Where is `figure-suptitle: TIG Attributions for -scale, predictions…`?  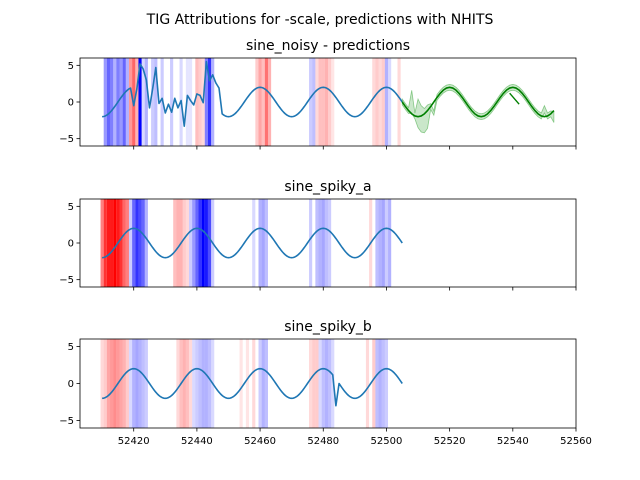
figure-suptitle: TIG Attributions for -scale, predictions… is located at coordinates (320, 20).